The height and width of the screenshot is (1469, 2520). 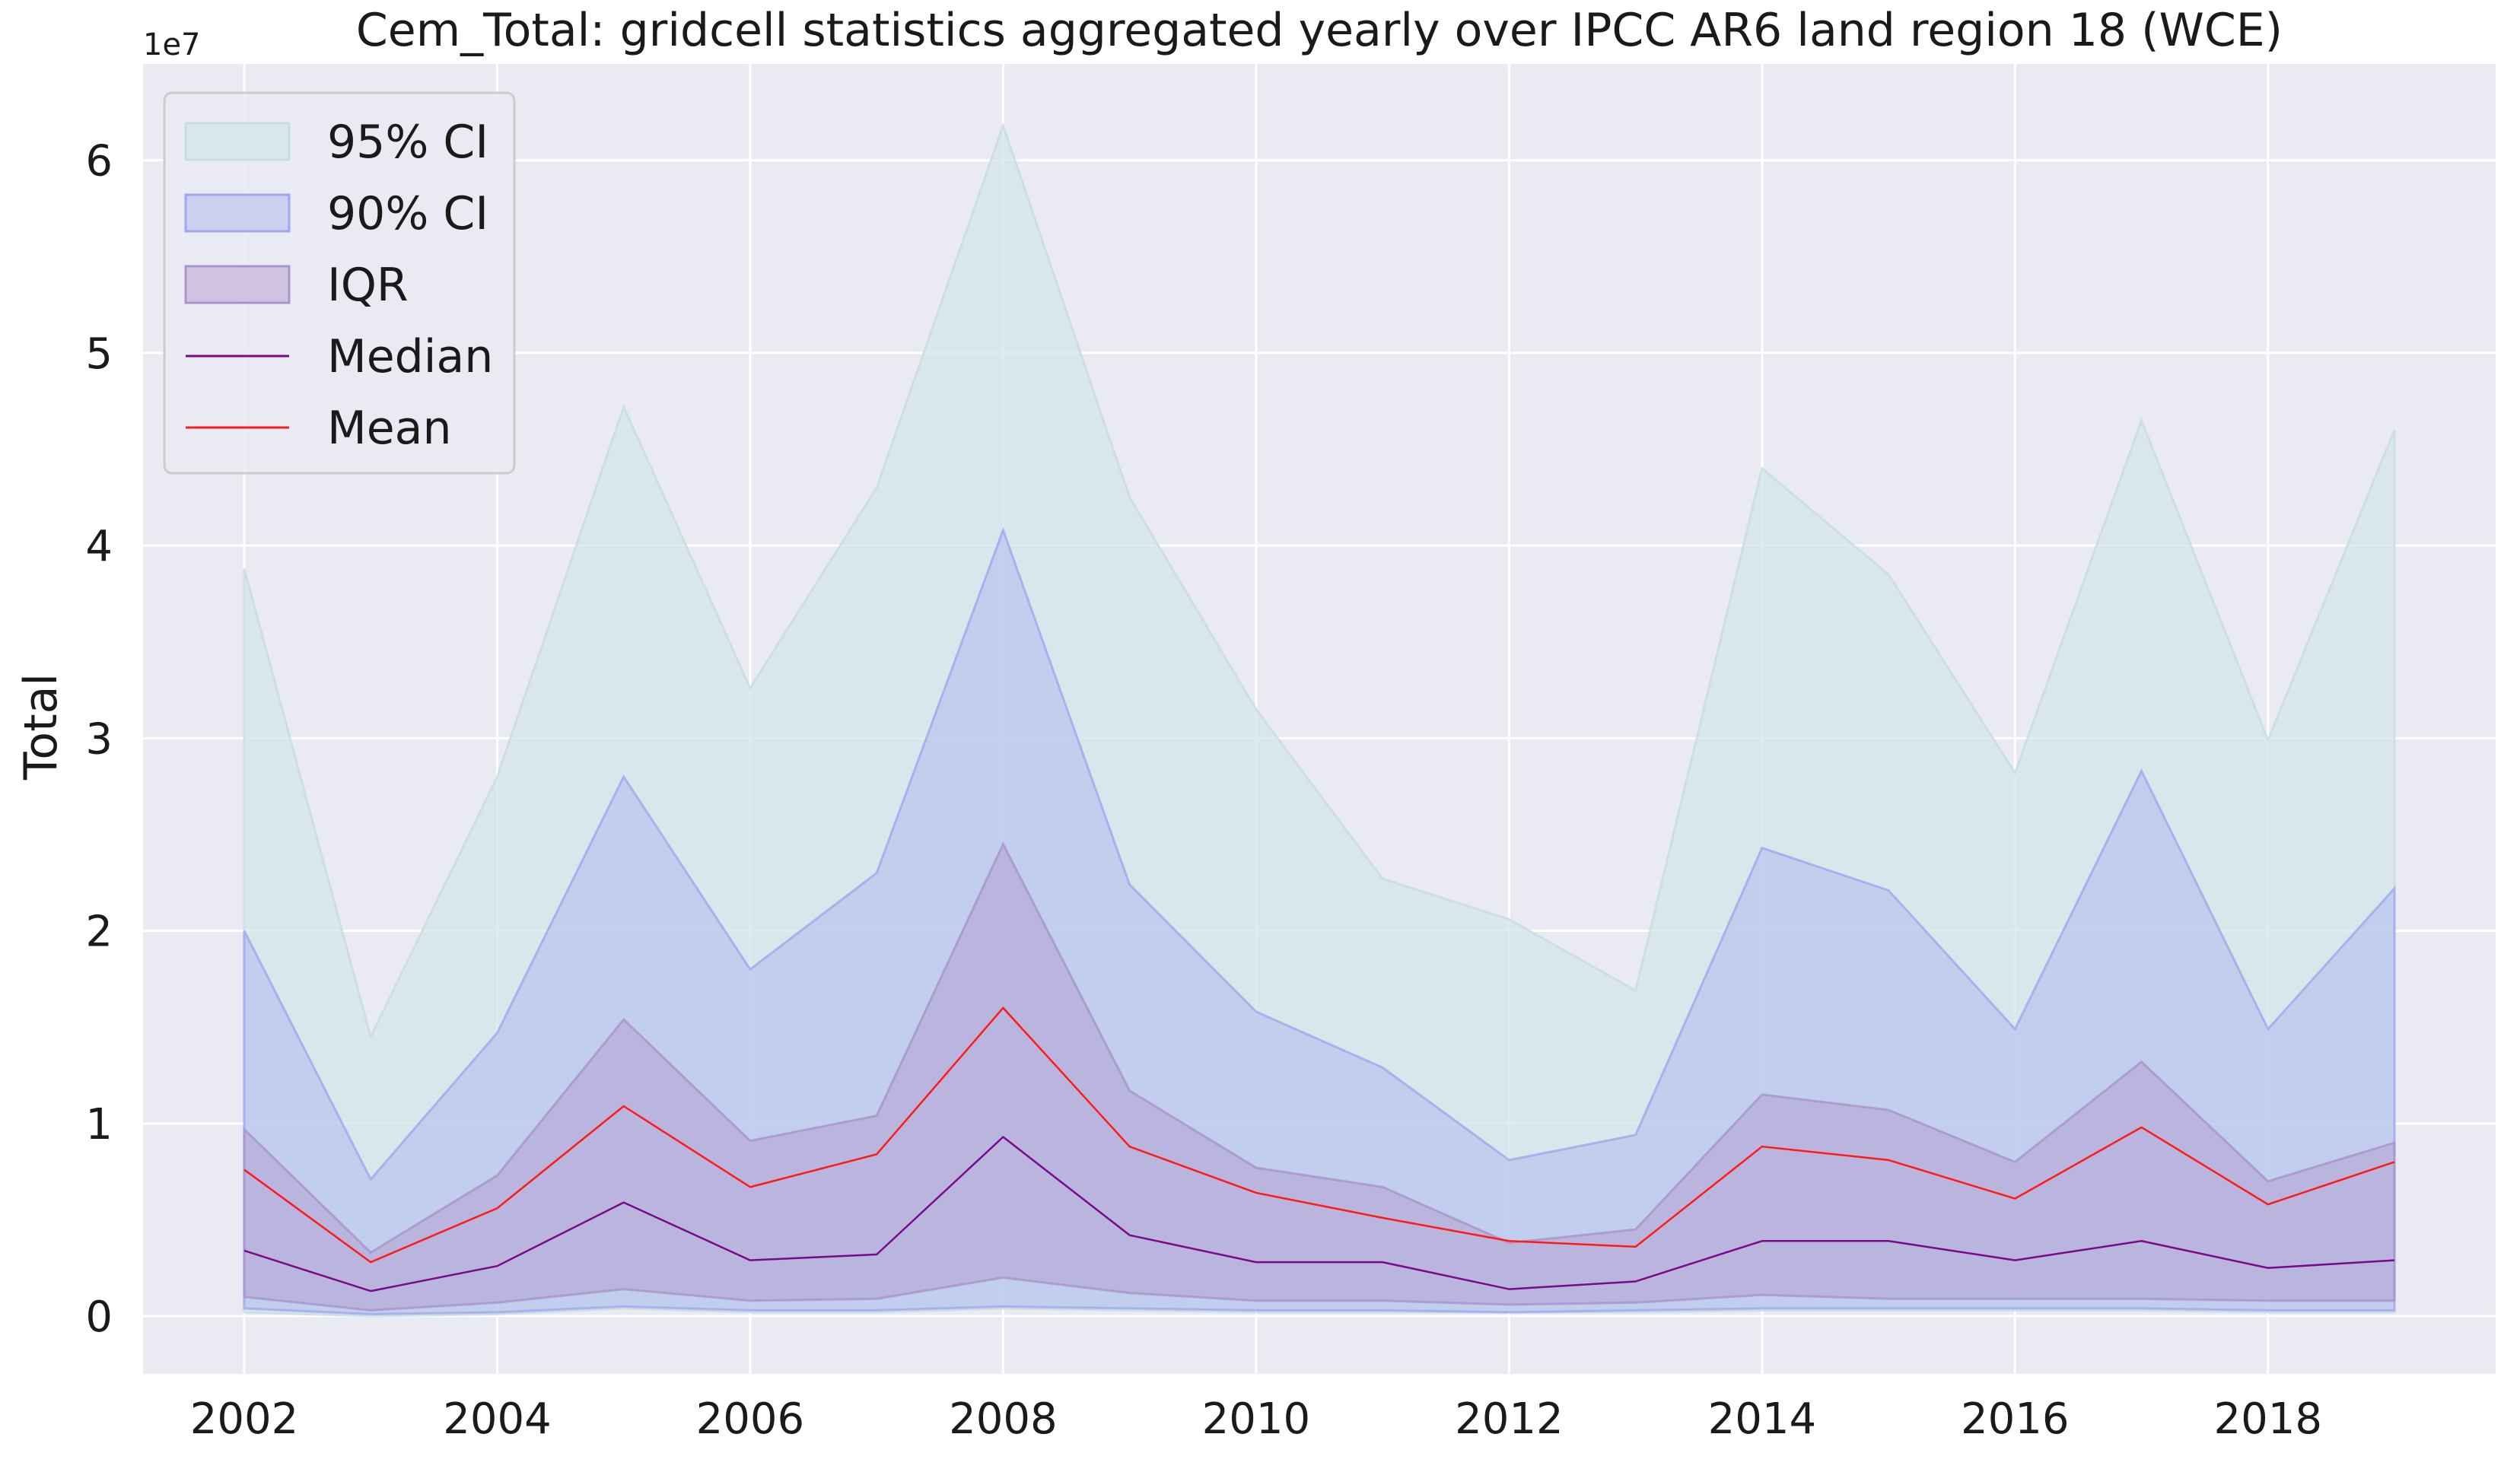 I want to click on legend: 95% CI 90% CI IQR Median Mean, so click(x=339, y=283).